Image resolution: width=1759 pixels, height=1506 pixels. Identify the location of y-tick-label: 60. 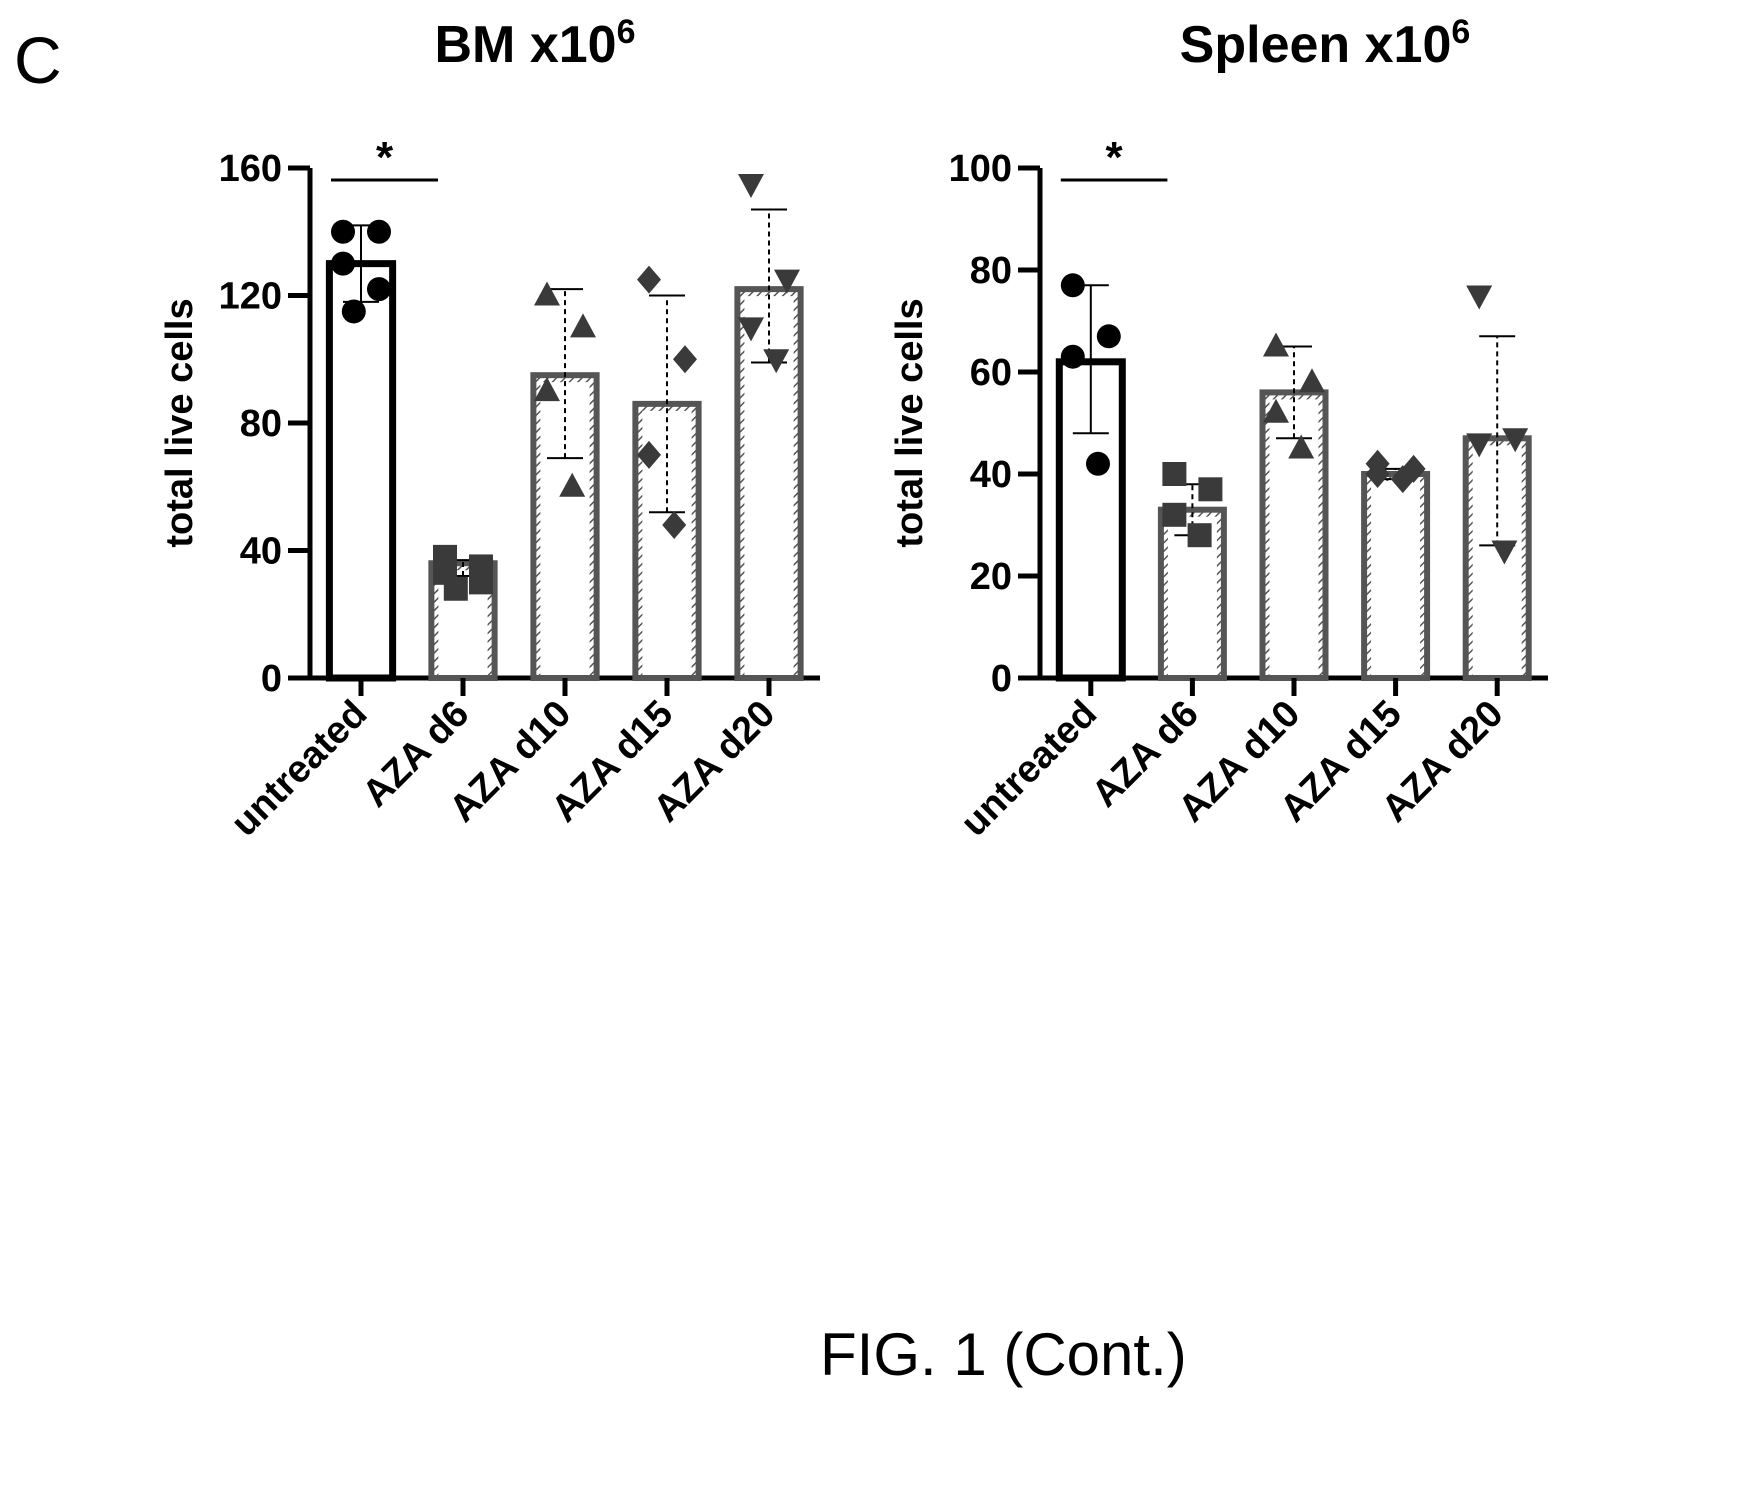
(991, 373).